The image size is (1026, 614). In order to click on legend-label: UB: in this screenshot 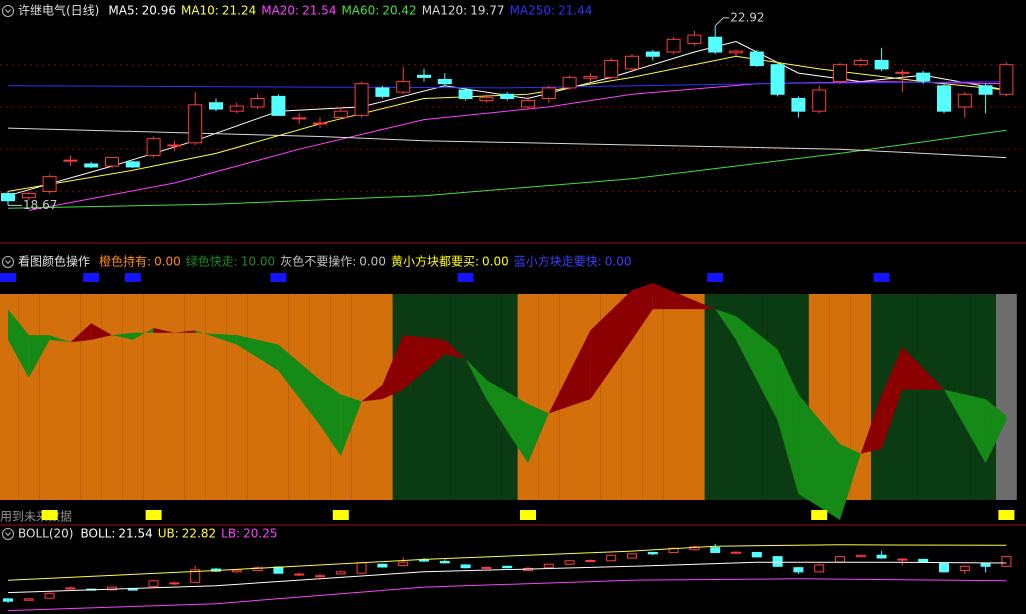, I will do `click(168, 534)`.